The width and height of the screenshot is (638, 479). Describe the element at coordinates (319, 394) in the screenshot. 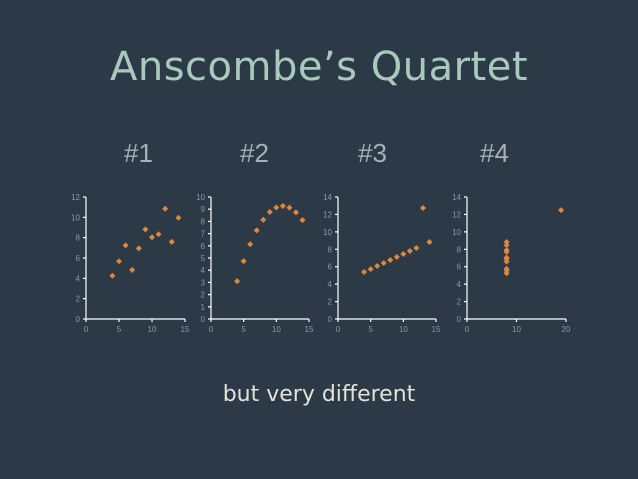

I see `slide-subtitle: but very different` at that location.